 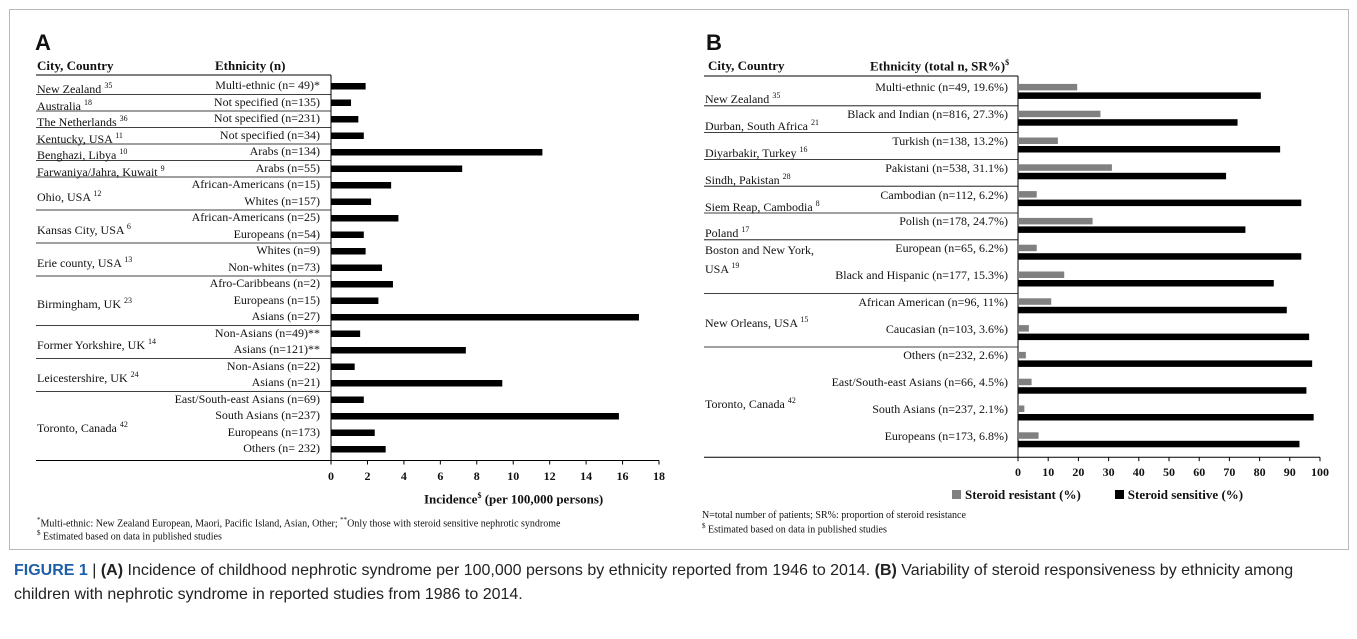 I want to click on x-tick-label: 100, so click(x=1320, y=472).